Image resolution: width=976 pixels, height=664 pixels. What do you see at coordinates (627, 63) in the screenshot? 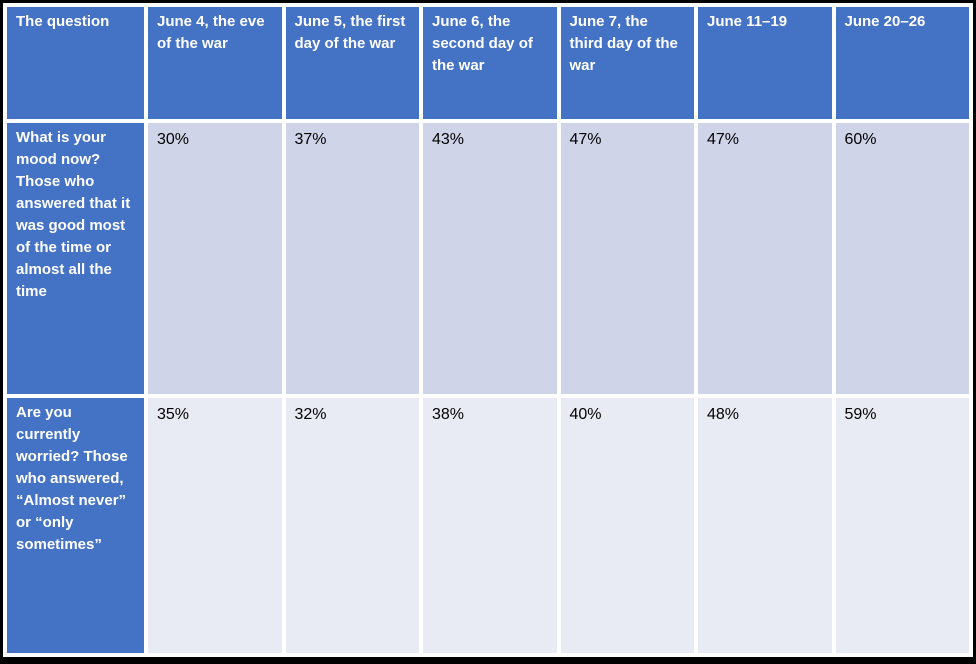
I see `column-header-june-7: June 7, the third day of the war` at bounding box center [627, 63].